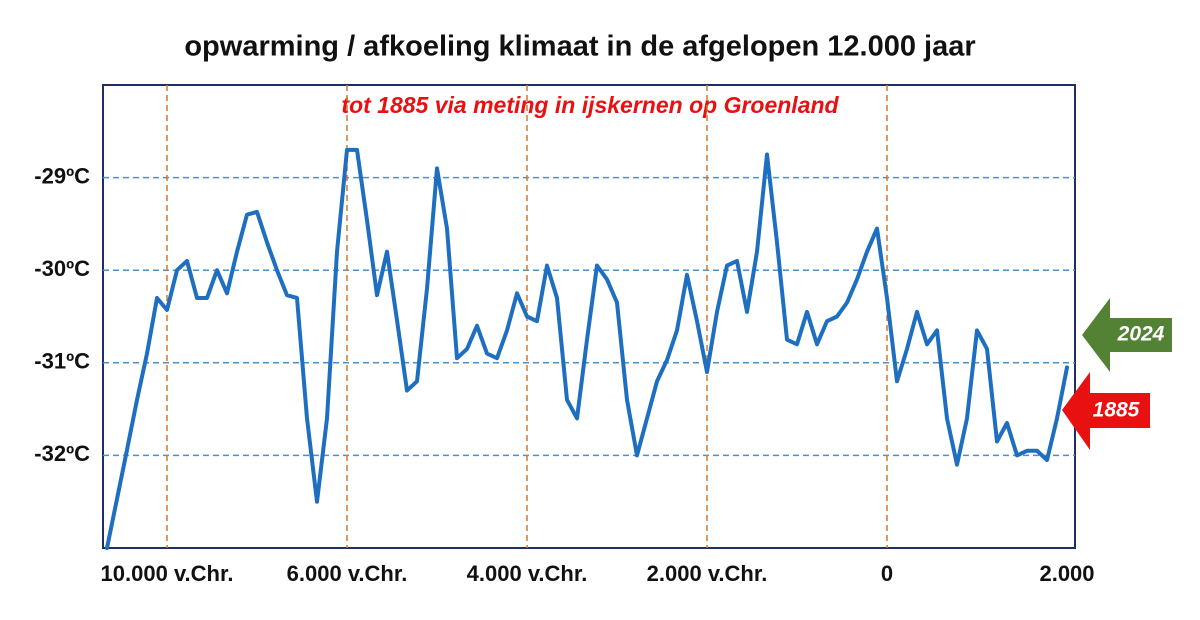 This screenshot has width=1200, height=620. What do you see at coordinates (62, 453) in the screenshot?
I see `y-tick-label: -32ºC` at bounding box center [62, 453].